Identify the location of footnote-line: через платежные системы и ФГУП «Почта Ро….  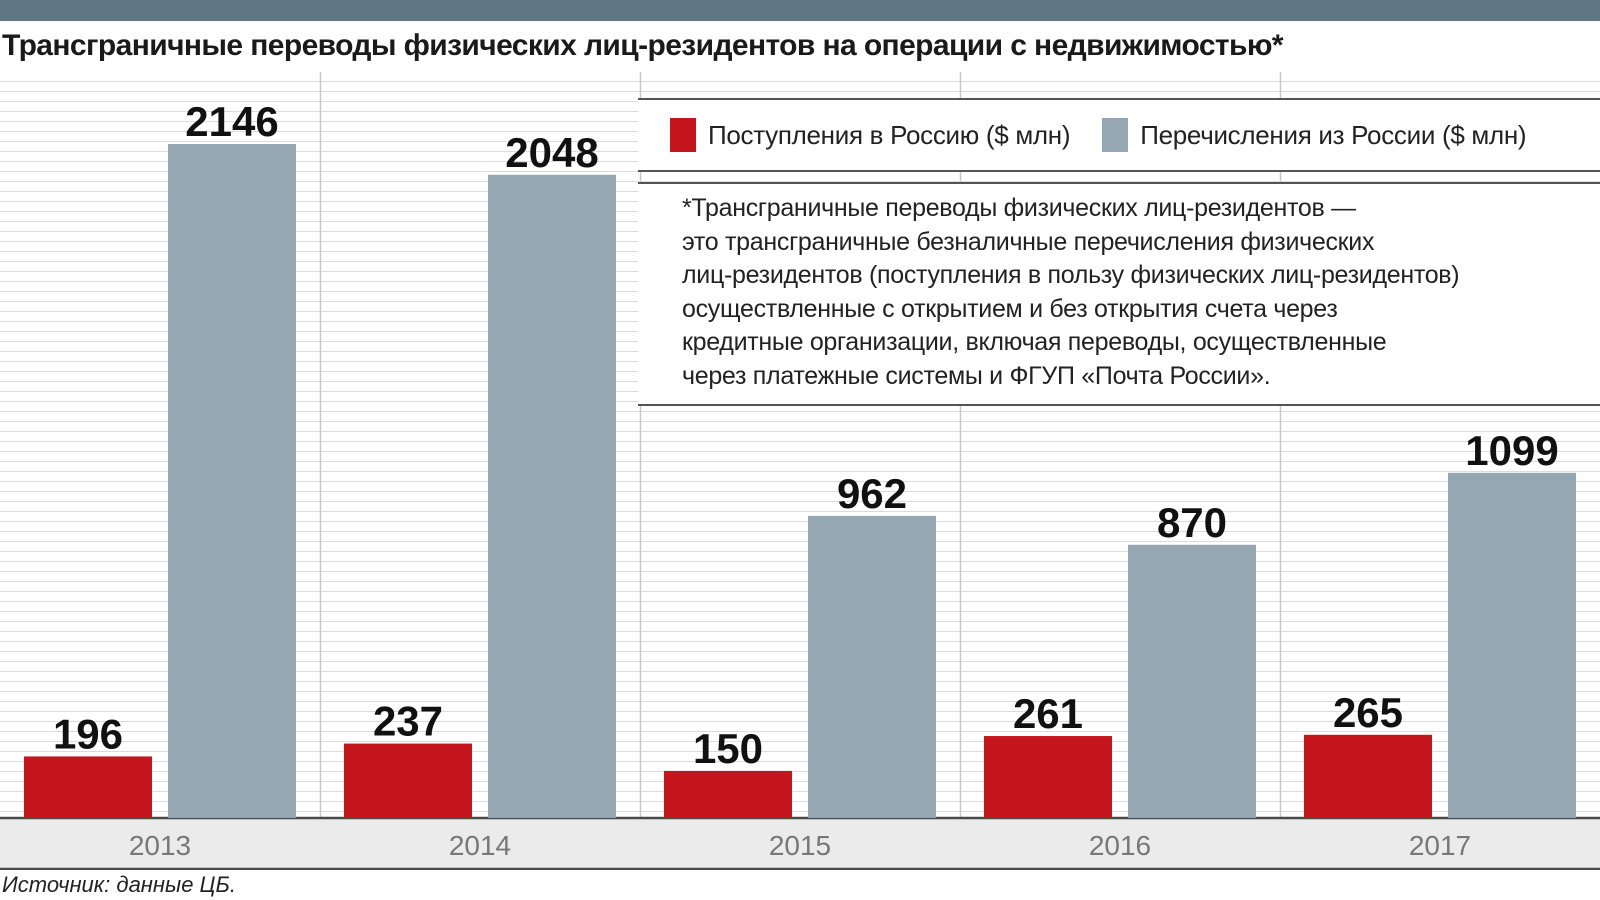
(976, 375).